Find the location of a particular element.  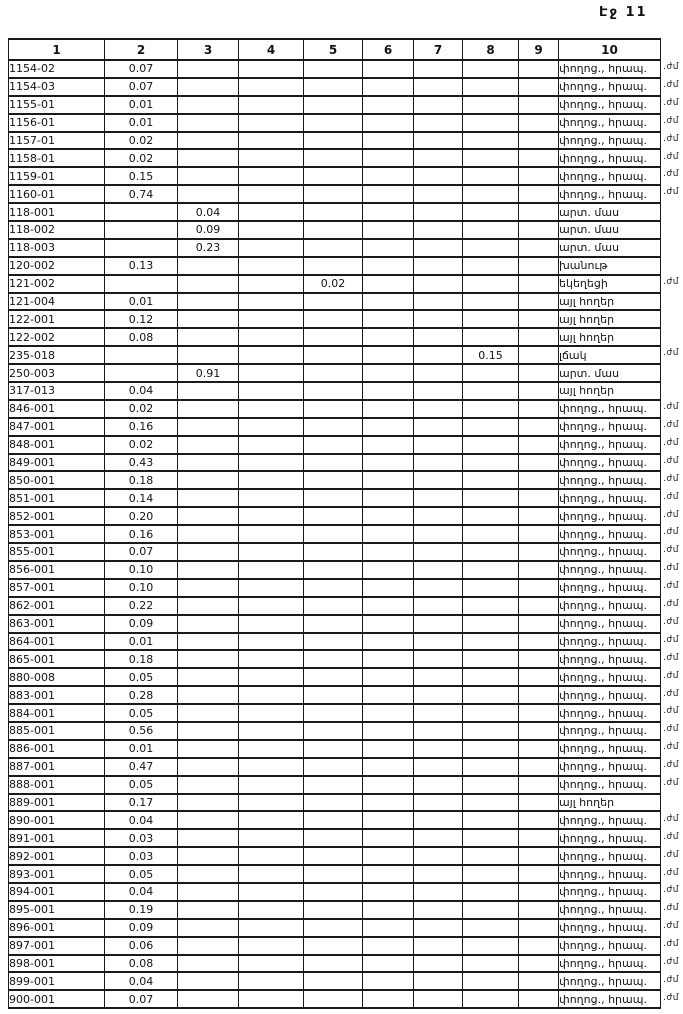

parcel-id-cell: 886-001 is located at coordinates (56, 748).